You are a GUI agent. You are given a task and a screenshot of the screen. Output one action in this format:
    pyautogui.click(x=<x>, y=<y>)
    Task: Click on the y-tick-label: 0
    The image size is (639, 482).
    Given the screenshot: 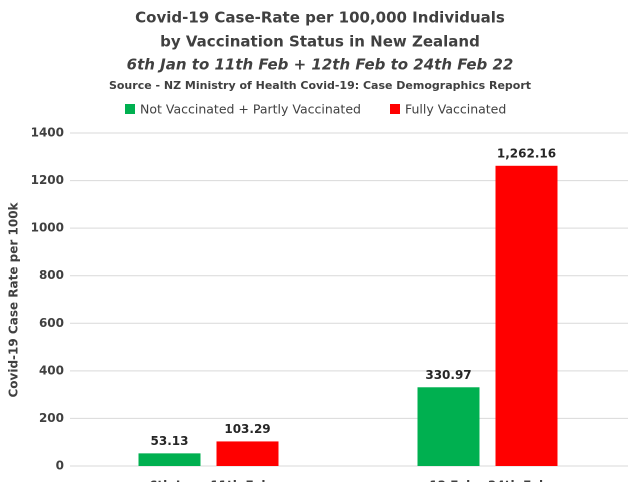 What is the action you would take?
    pyautogui.click(x=60, y=466)
    